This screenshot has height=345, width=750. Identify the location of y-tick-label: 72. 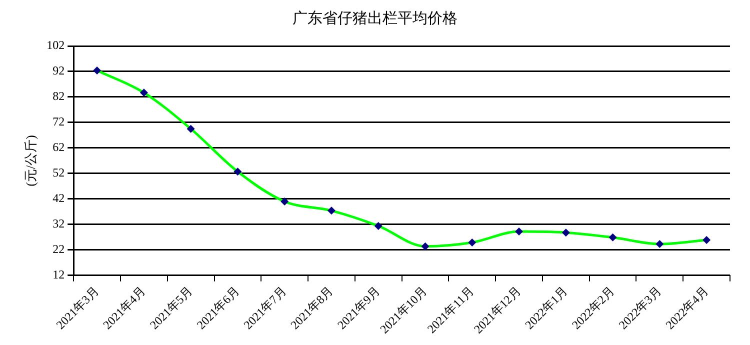
(58, 121).